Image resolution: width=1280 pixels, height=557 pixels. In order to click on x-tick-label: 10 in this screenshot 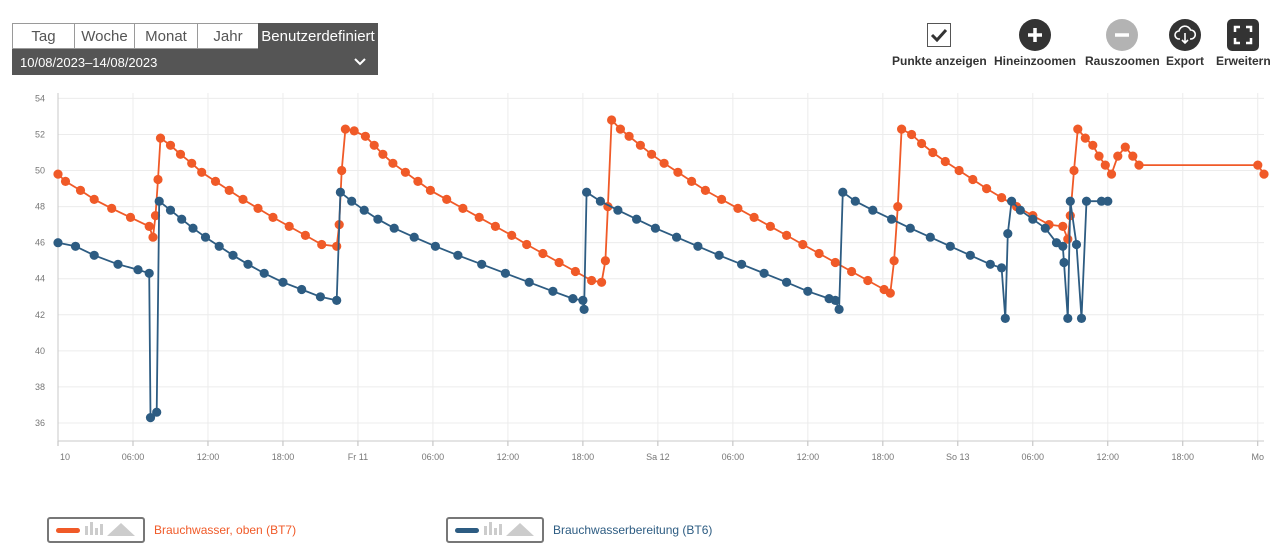, I will do `click(65, 457)`.